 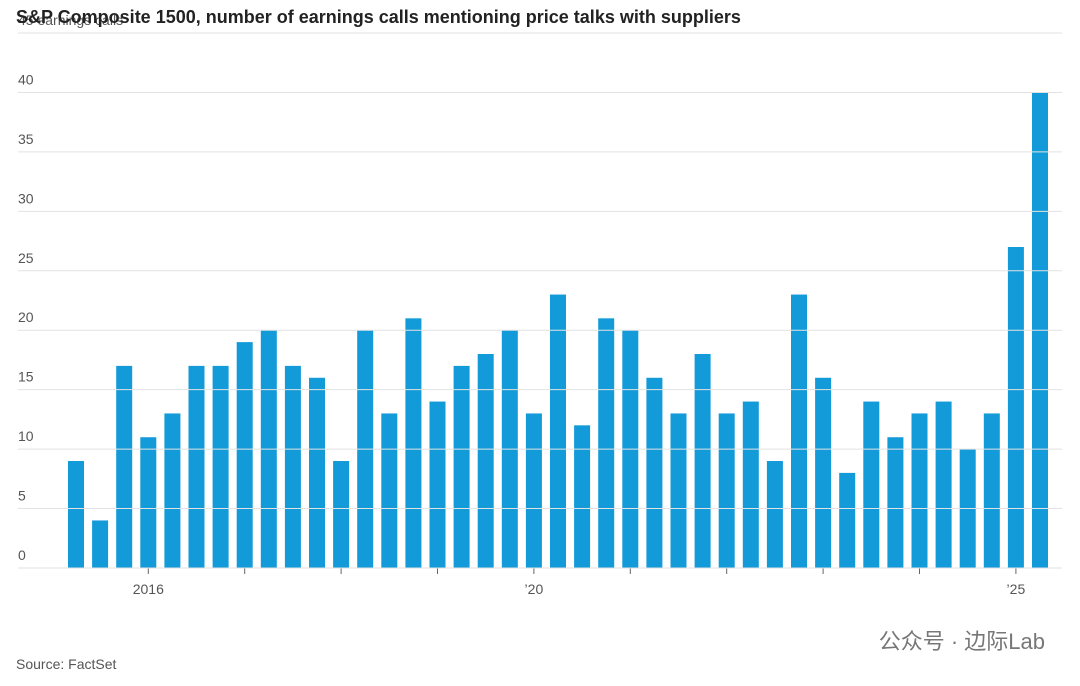 I want to click on y-tick-label: 35, so click(x=26, y=139).